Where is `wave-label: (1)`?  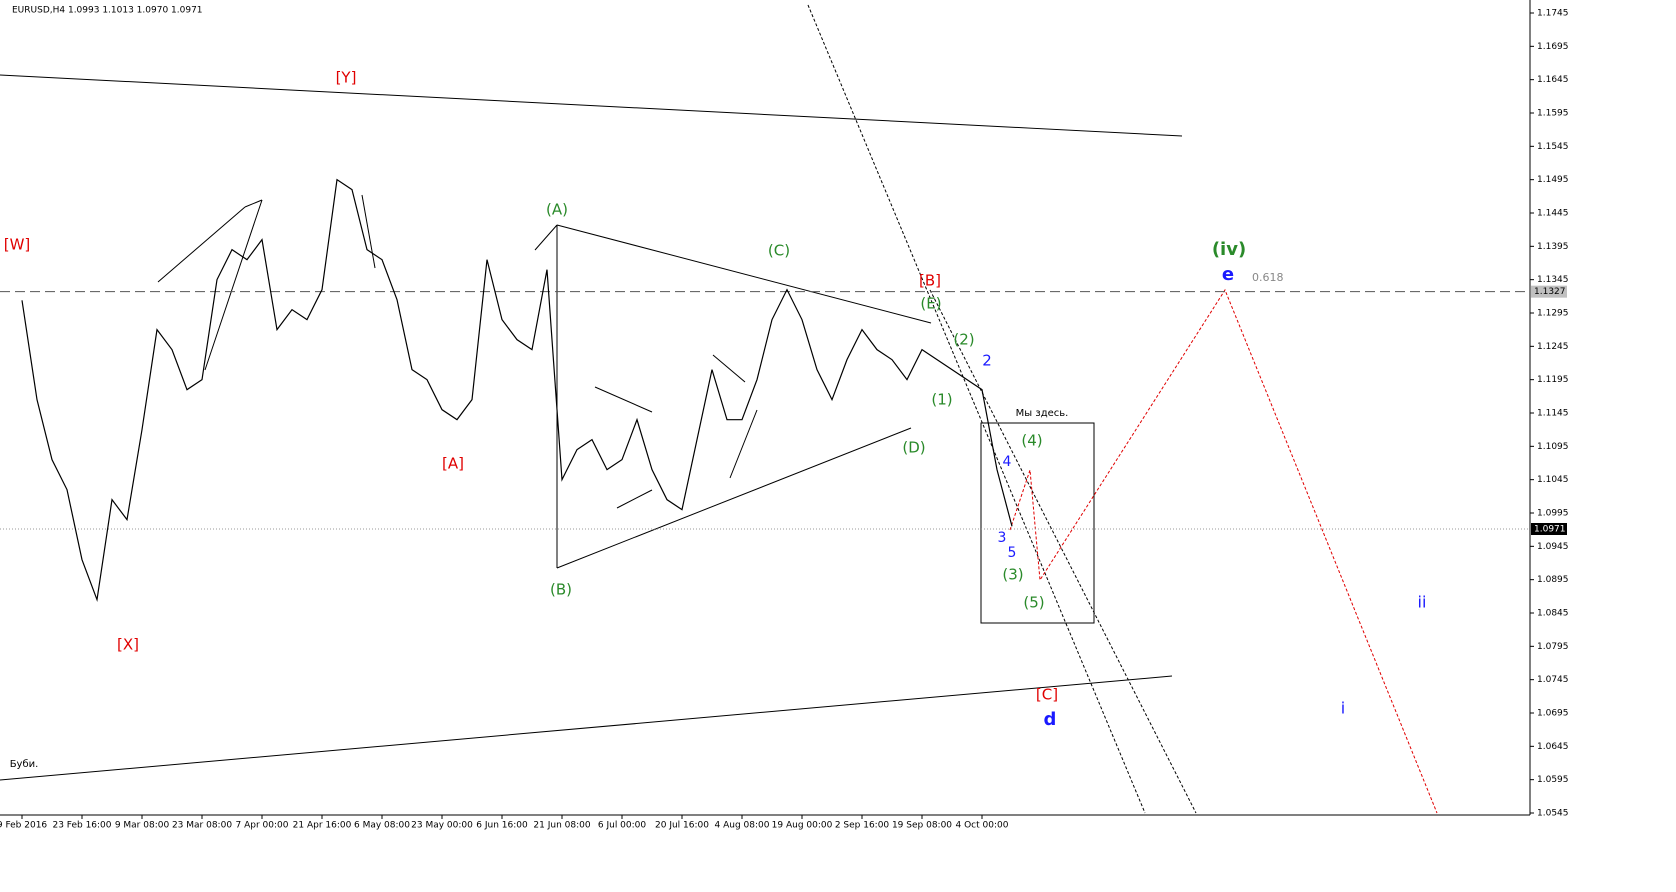 wave-label: (1) is located at coordinates (941, 400).